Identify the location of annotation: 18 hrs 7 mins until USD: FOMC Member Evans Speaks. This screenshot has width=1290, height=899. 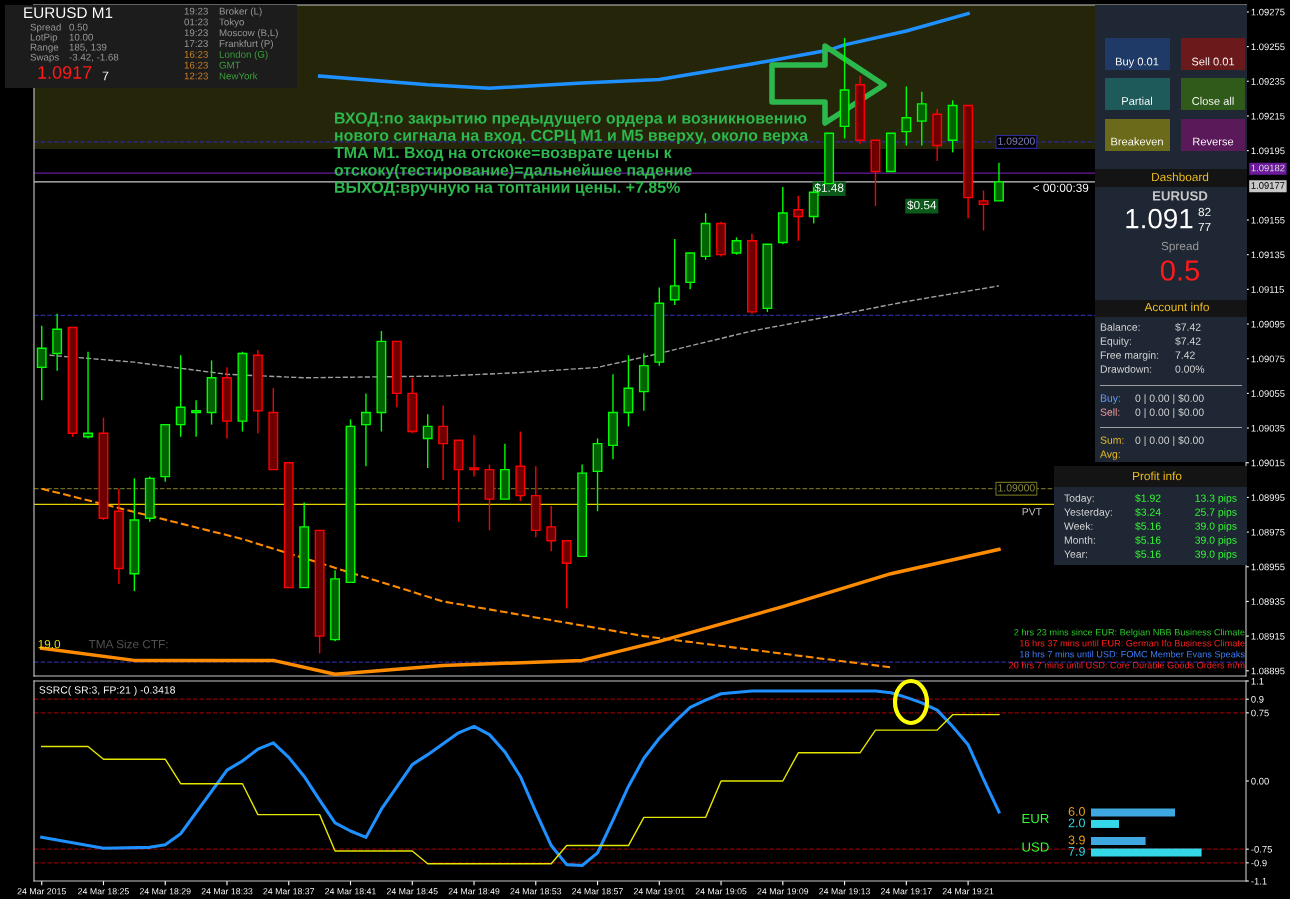
(1132, 655).